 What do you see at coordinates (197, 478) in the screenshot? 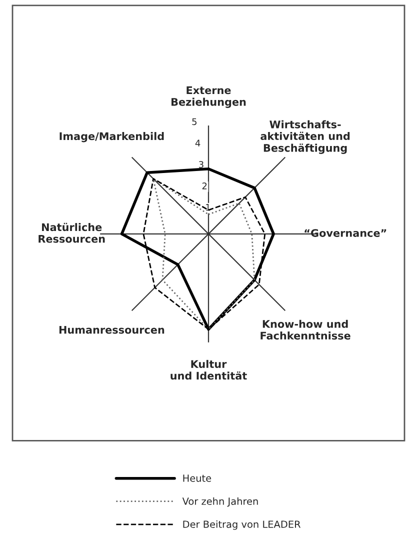
I see `text: Heute` at bounding box center [197, 478].